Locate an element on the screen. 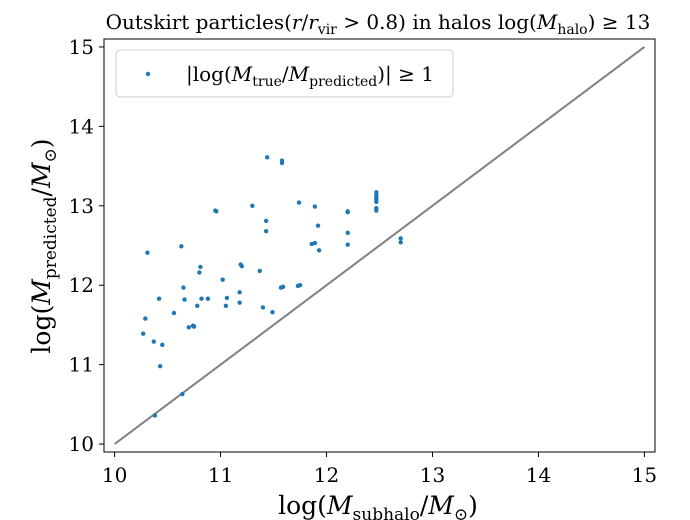 The height and width of the screenshot is (520, 690). x-tick-label: 10 is located at coordinates (114, 475).